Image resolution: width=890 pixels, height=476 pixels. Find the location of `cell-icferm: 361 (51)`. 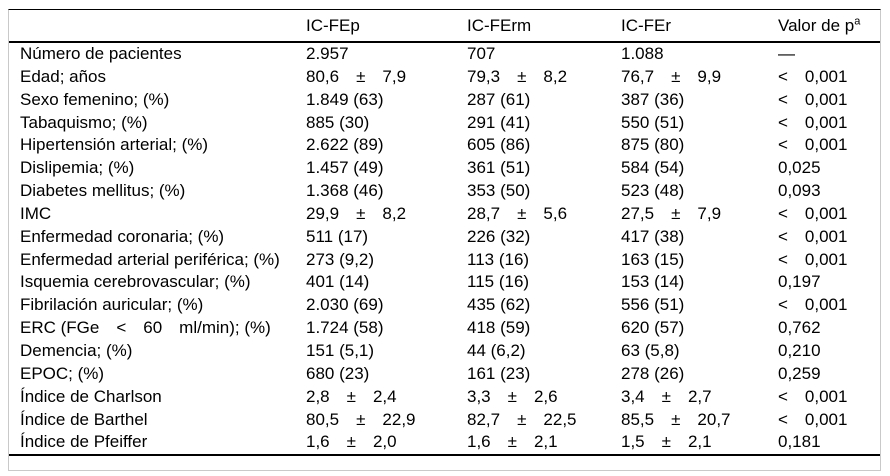

cell-icferm: 361 (51) is located at coordinates (499, 168).